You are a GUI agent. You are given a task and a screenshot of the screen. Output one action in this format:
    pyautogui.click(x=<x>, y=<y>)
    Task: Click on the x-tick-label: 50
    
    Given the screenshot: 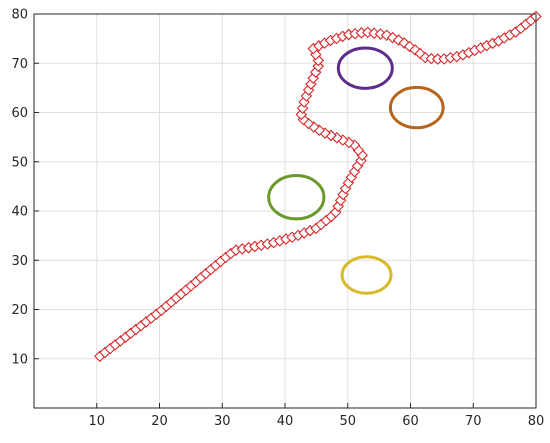 What is the action you would take?
    pyautogui.click(x=347, y=421)
    